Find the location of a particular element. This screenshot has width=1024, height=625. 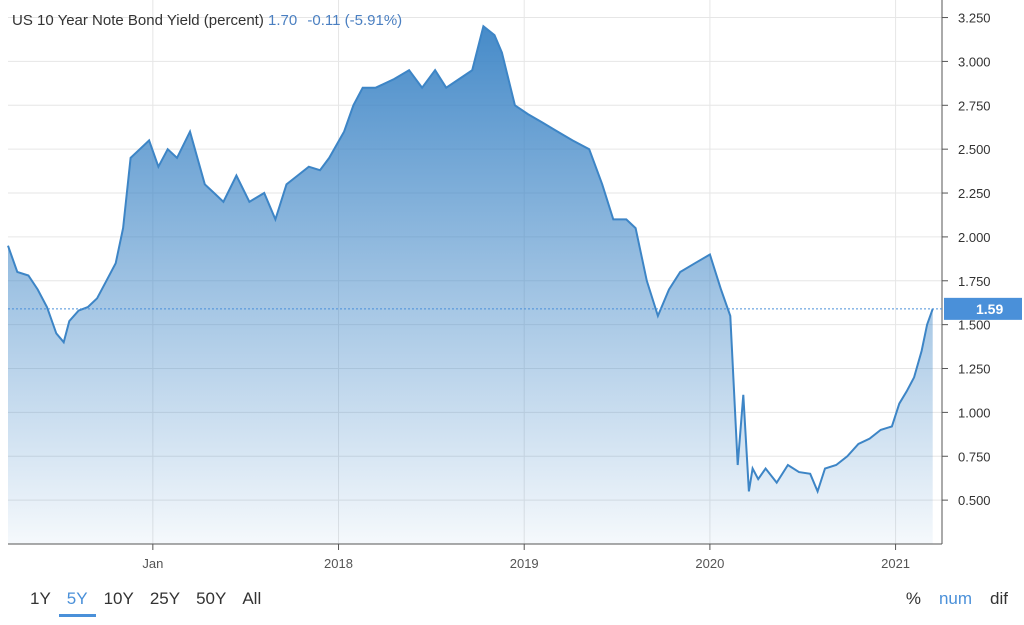

y-tick-label: 0.750 is located at coordinates (974, 456).